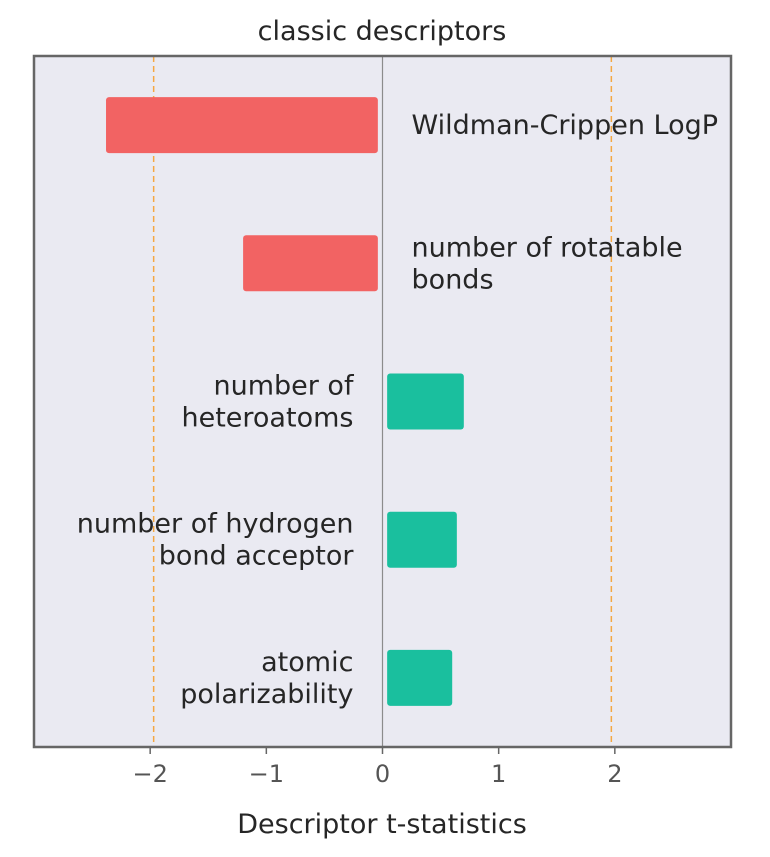 The height and width of the screenshot is (857, 770). Describe the element at coordinates (149, 774) in the screenshot. I see `x-tick-label: −2` at that location.